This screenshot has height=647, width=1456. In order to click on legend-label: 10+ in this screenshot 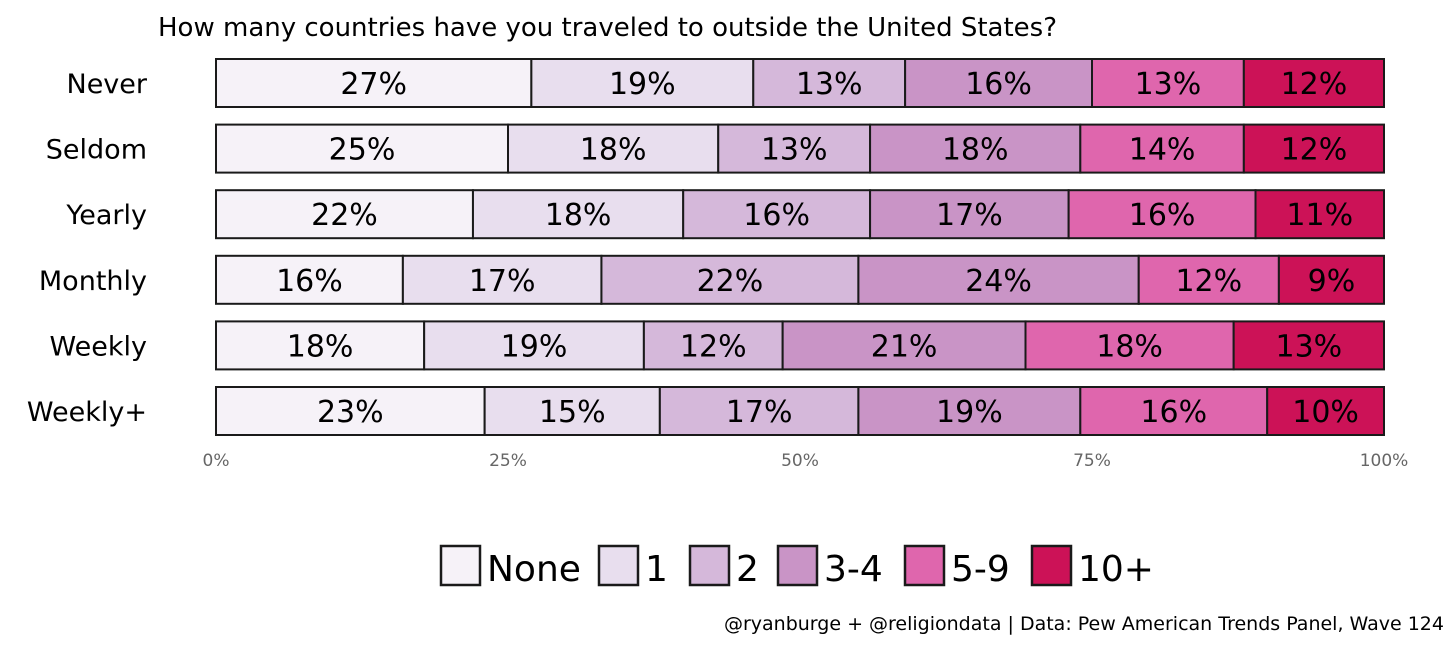, I will do `click(1116, 569)`.